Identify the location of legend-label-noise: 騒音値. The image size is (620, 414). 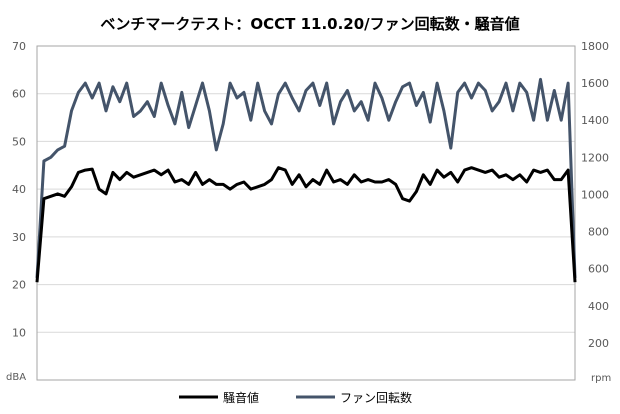
(241, 397).